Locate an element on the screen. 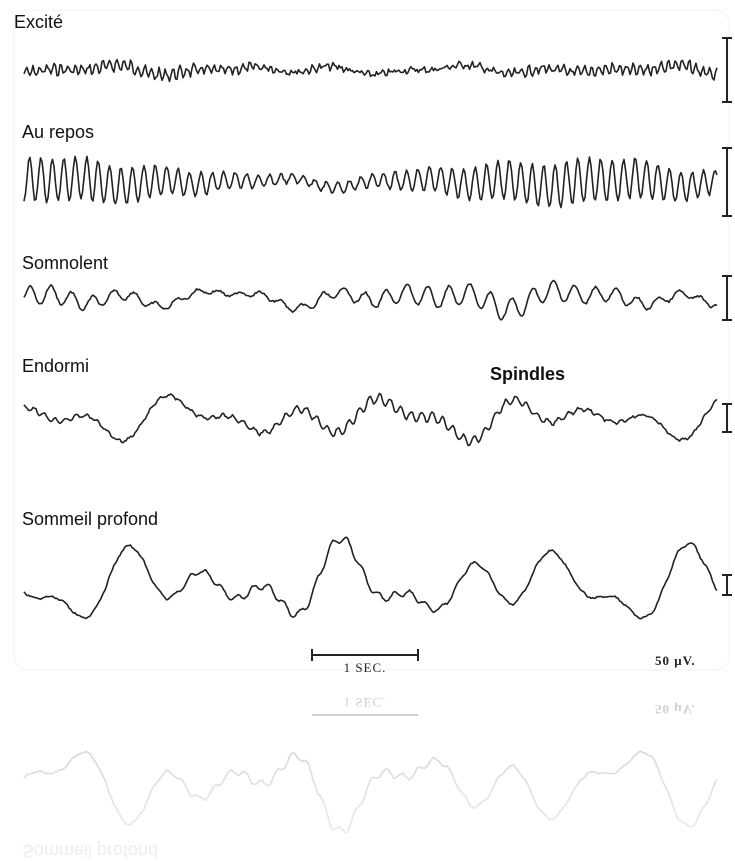  time-scale: 1 SEC. 50 μV. is located at coordinates (503, 662).